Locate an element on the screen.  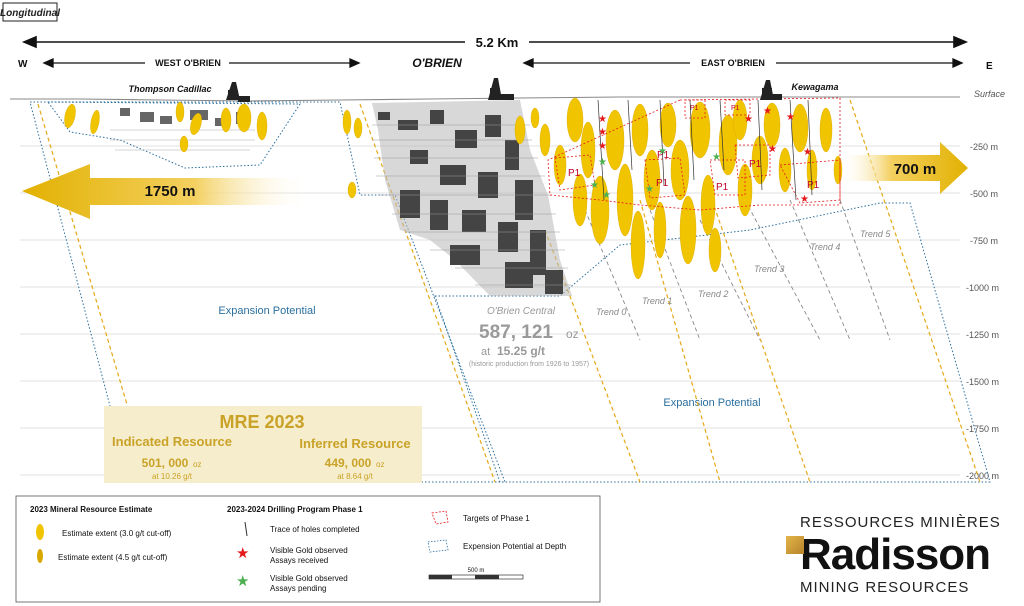
obrien-central-grade-prefix: at is located at coordinates (485, 352).